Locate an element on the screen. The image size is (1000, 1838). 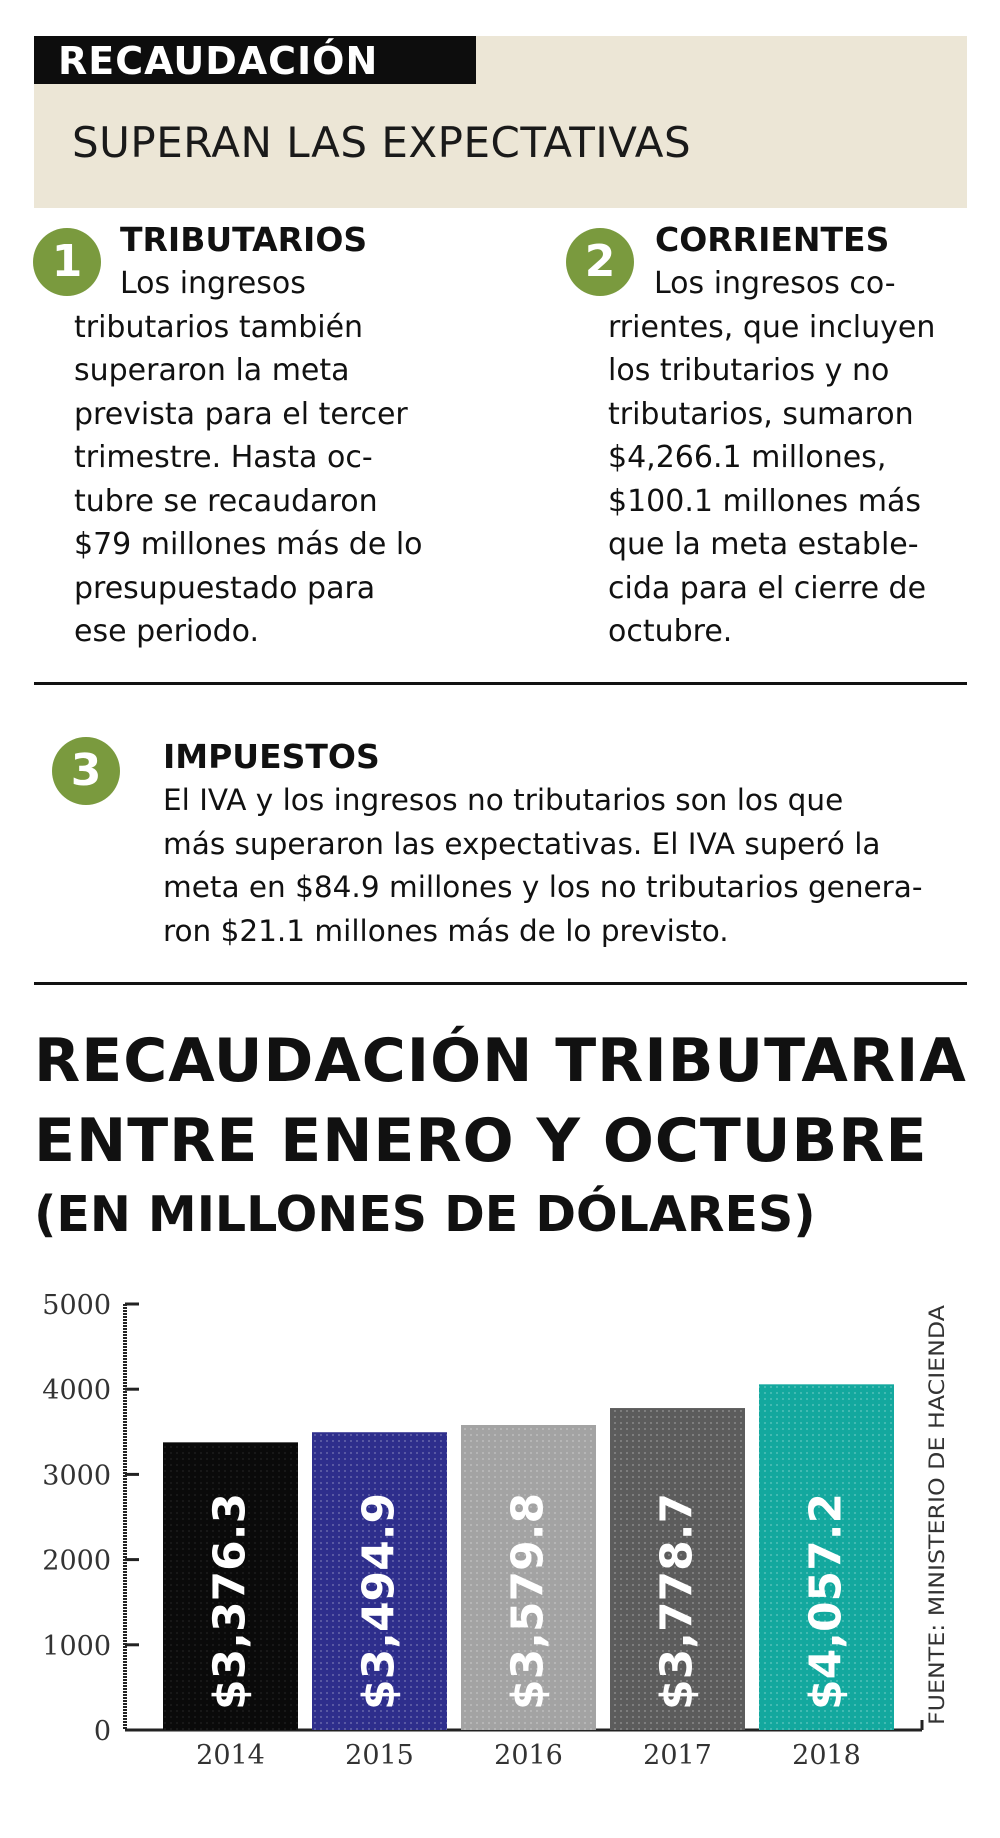
text-line: ron $21.1 millones más de lo previsto. is located at coordinates (446, 930).